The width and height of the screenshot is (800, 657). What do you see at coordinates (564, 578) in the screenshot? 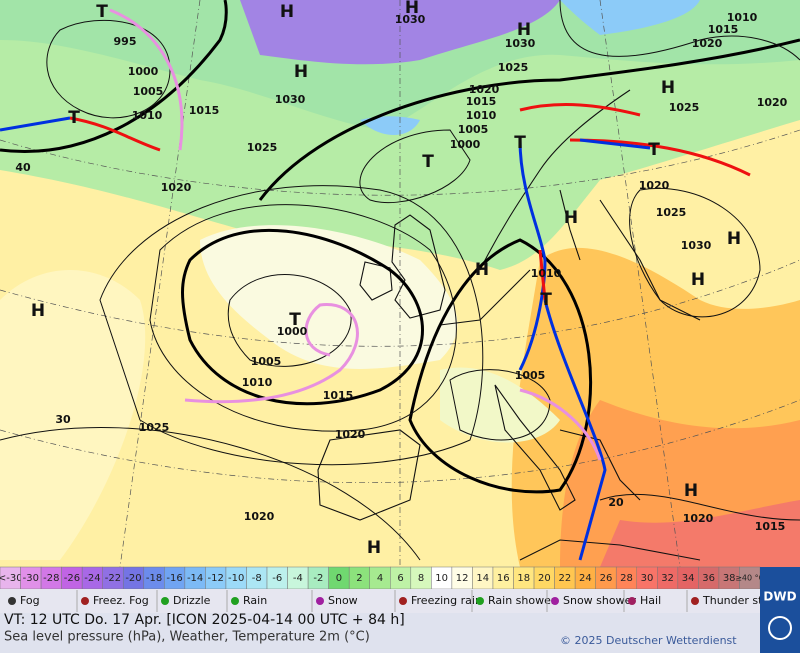
I see `scale-label: 22` at bounding box center [564, 578].